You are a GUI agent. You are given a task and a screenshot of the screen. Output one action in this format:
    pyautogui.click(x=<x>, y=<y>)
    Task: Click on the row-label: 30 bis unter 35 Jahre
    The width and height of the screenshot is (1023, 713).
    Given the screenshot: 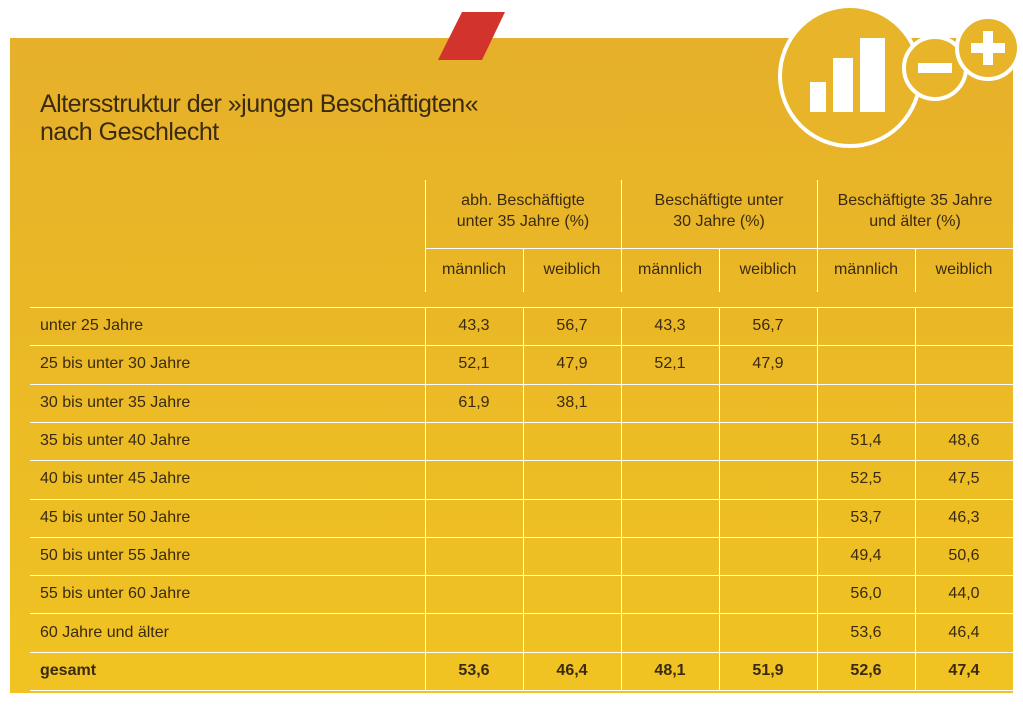 What is the action you would take?
    pyautogui.click(x=115, y=402)
    